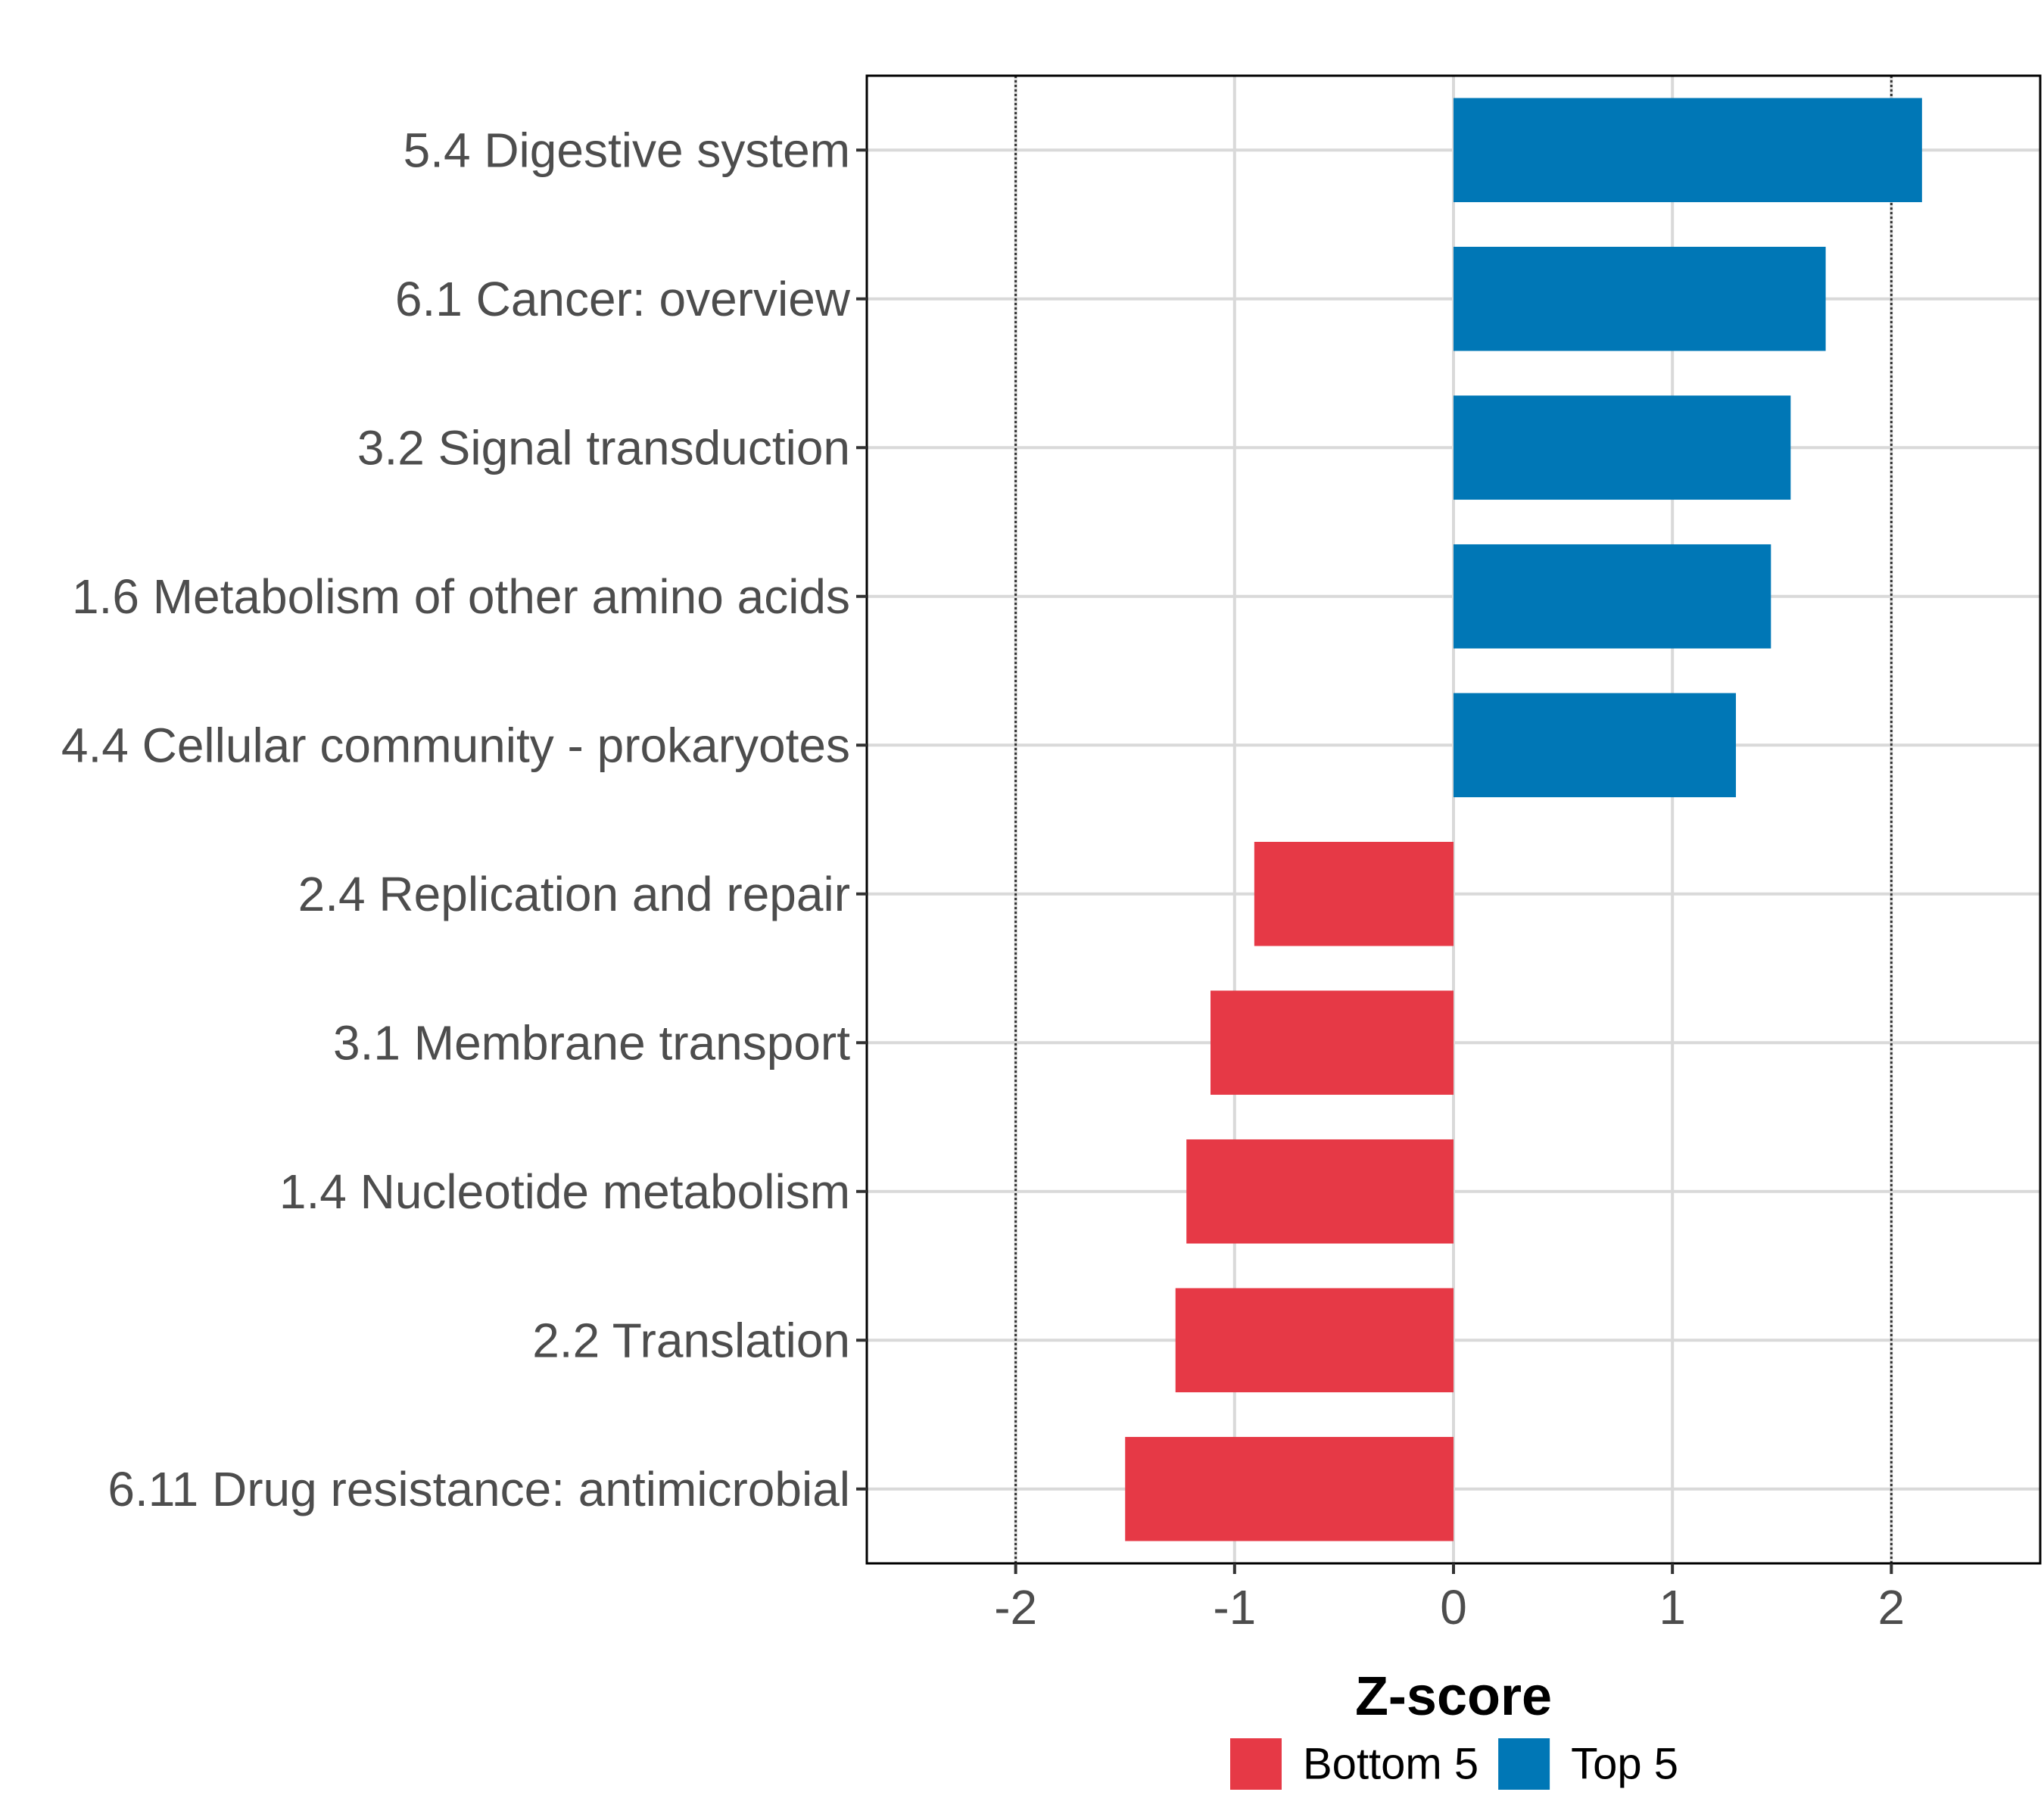 The image size is (2044, 1817). I want to click on legend-label: Top 5, so click(1625, 1764).